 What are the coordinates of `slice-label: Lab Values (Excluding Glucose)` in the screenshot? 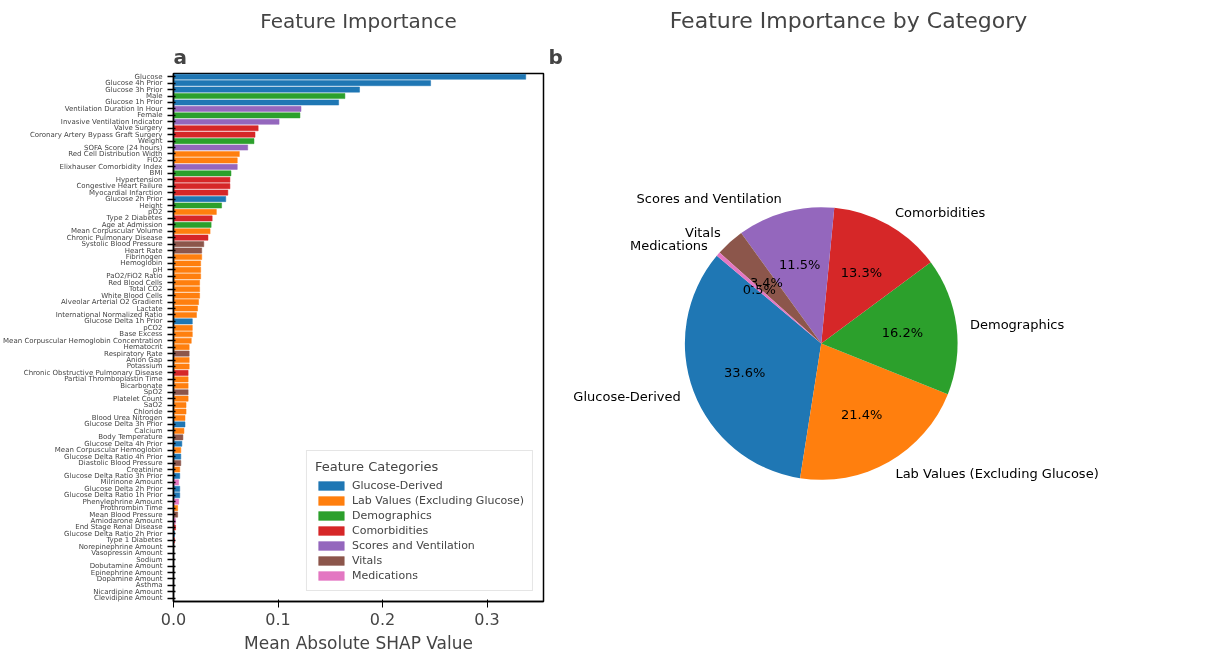 It's located at (997, 474).